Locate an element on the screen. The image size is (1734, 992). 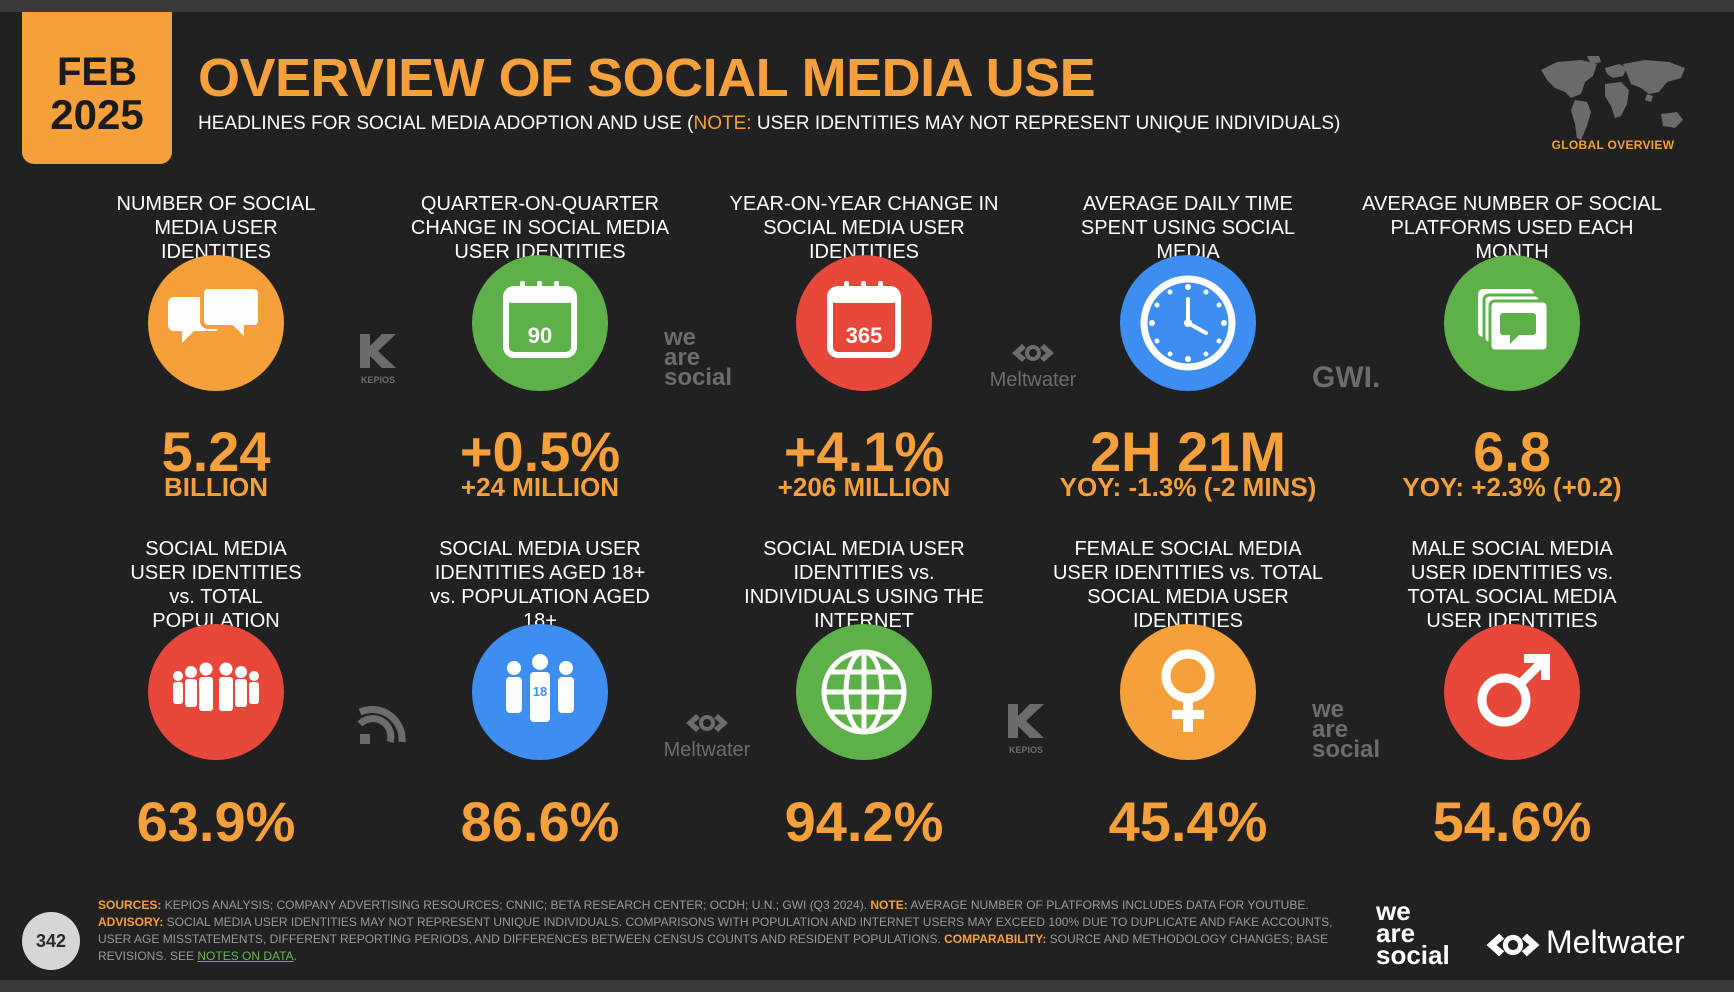
kepios-logo: KEPIOS is located at coordinates (378, 358).